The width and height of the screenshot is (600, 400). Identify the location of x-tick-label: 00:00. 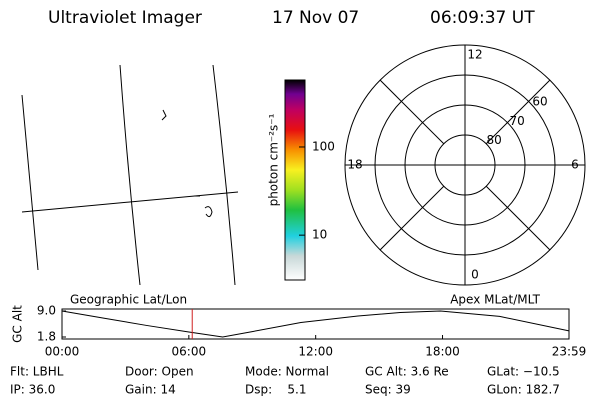
(62, 352).